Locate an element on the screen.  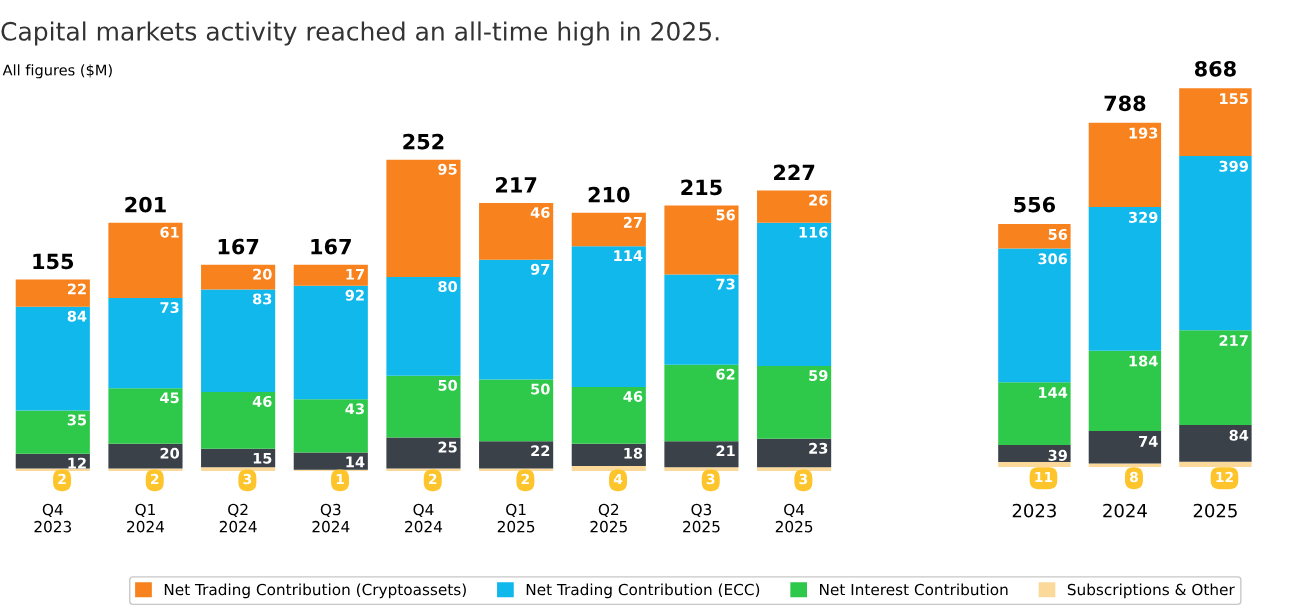
total-label: 788 is located at coordinates (1125, 103).